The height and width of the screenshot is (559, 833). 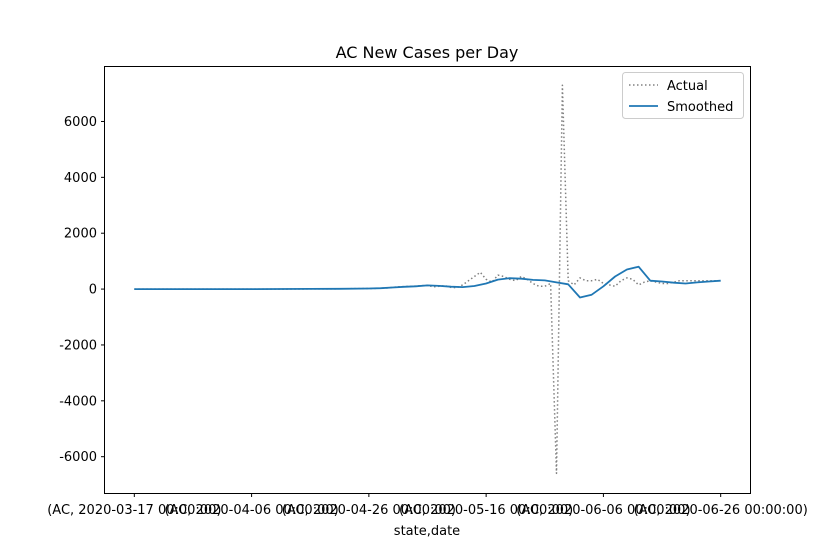 What do you see at coordinates (78, 401) in the screenshot?
I see `y-tick-label: -4000` at bounding box center [78, 401].